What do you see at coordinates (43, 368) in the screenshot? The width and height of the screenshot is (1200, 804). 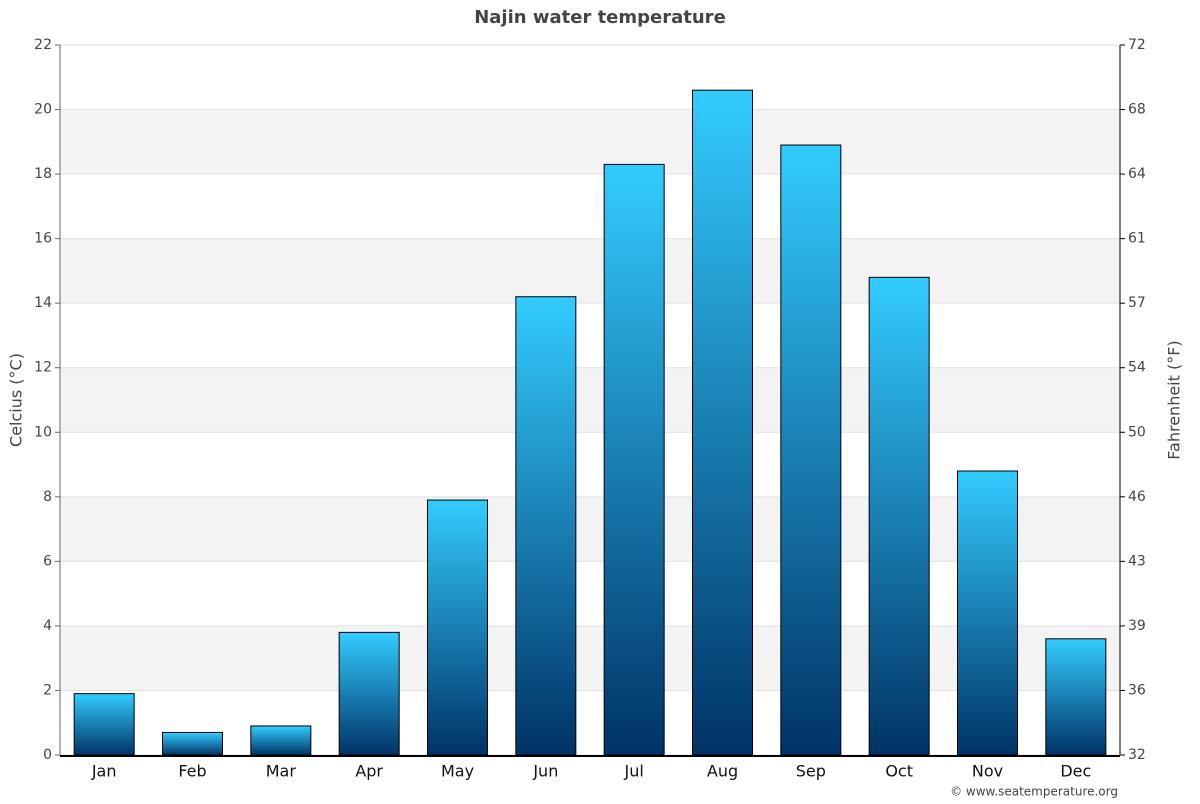 I see `y-tick-label: 12` at bounding box center [43, 368].